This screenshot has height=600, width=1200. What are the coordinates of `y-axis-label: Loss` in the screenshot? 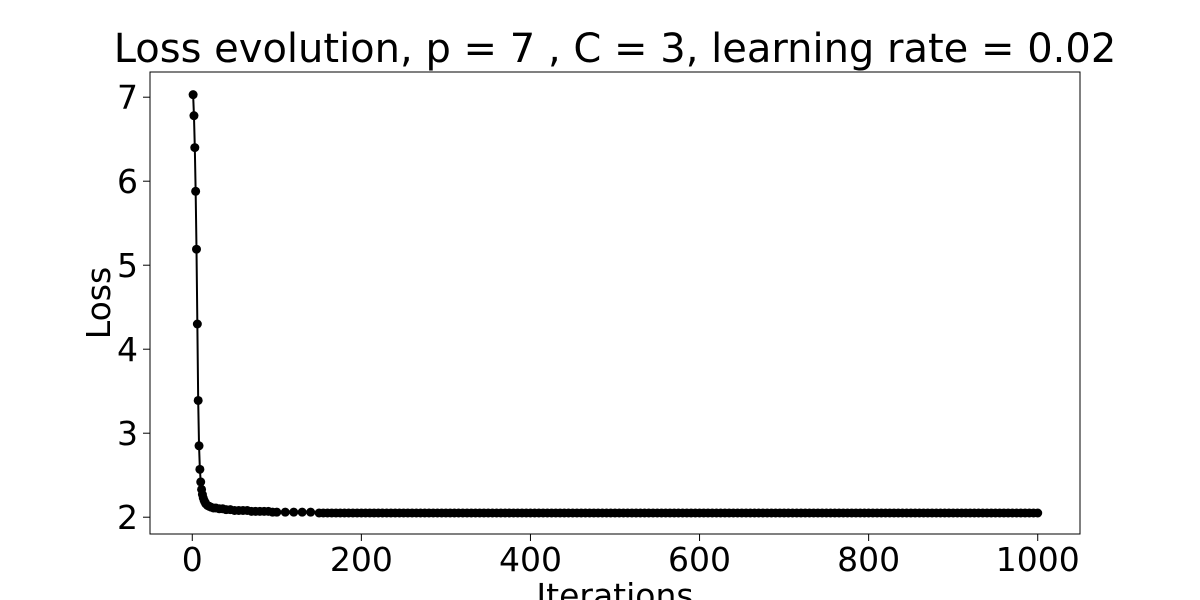 It's located at (98, 303).